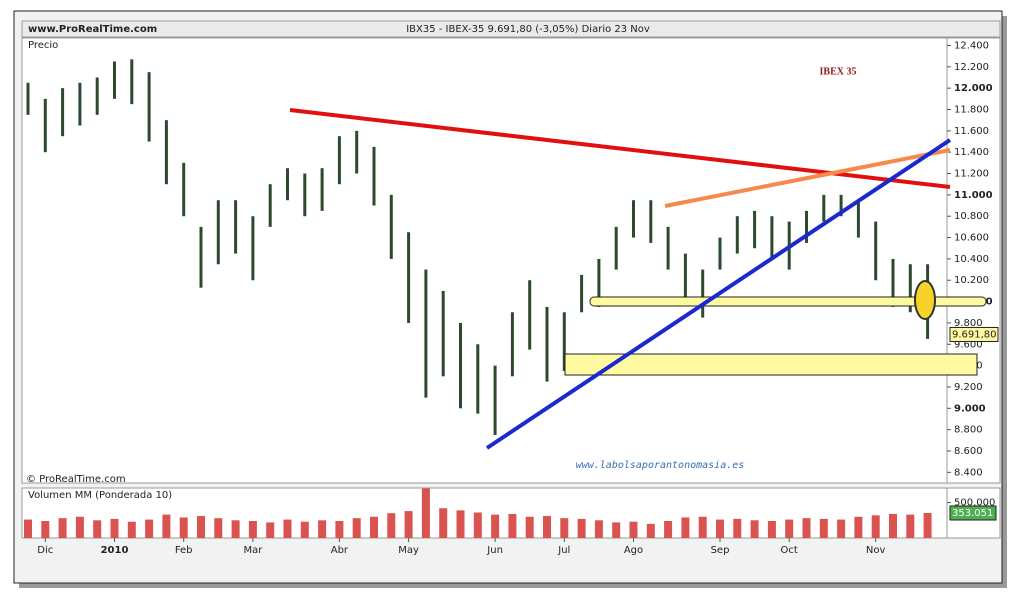 The width and height of the screenshot is (1020, 600). I want to click on last-price-label: 9.691,80, so click(974, 334).